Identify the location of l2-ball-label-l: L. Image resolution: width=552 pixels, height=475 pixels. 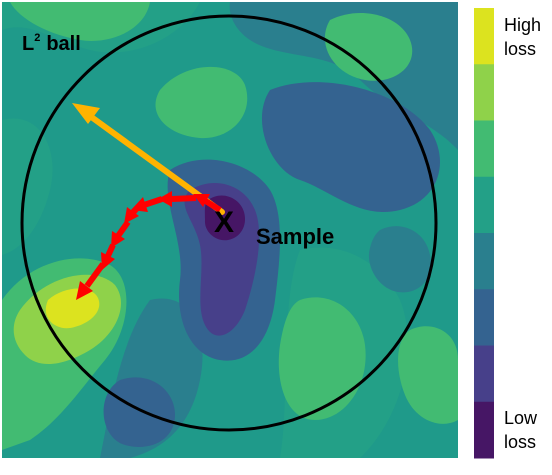
(28, 44).